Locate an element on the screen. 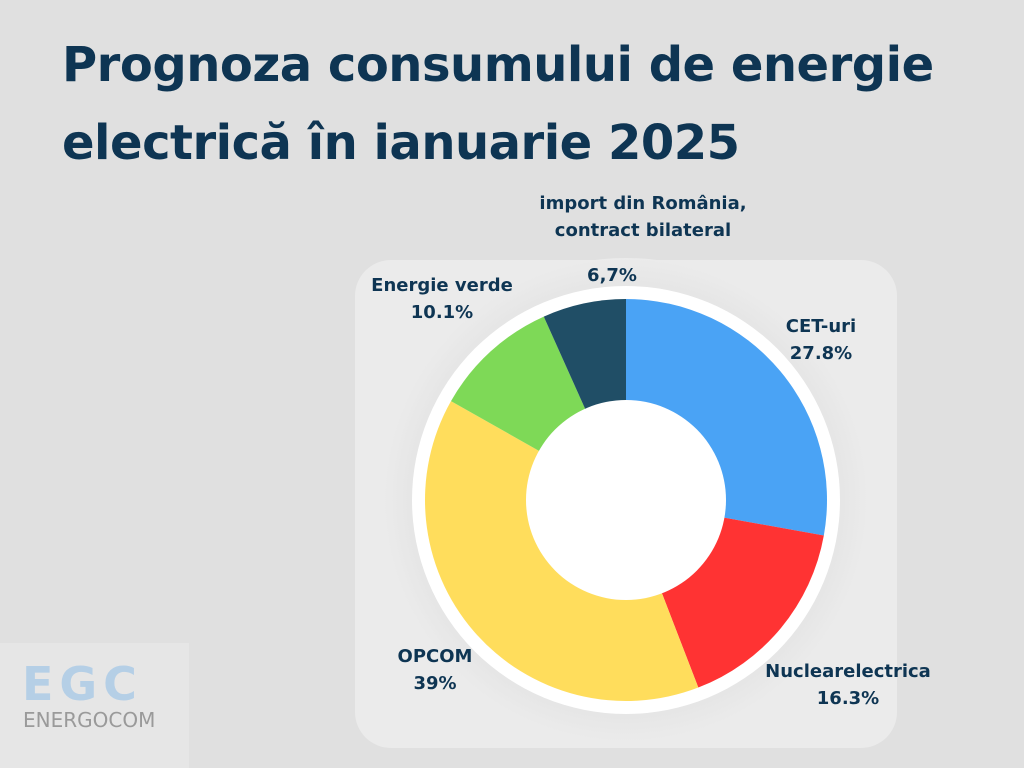 The image size is (1024, 768). label-import-name-2: contract bilateral is located at coordinates (643, 230).